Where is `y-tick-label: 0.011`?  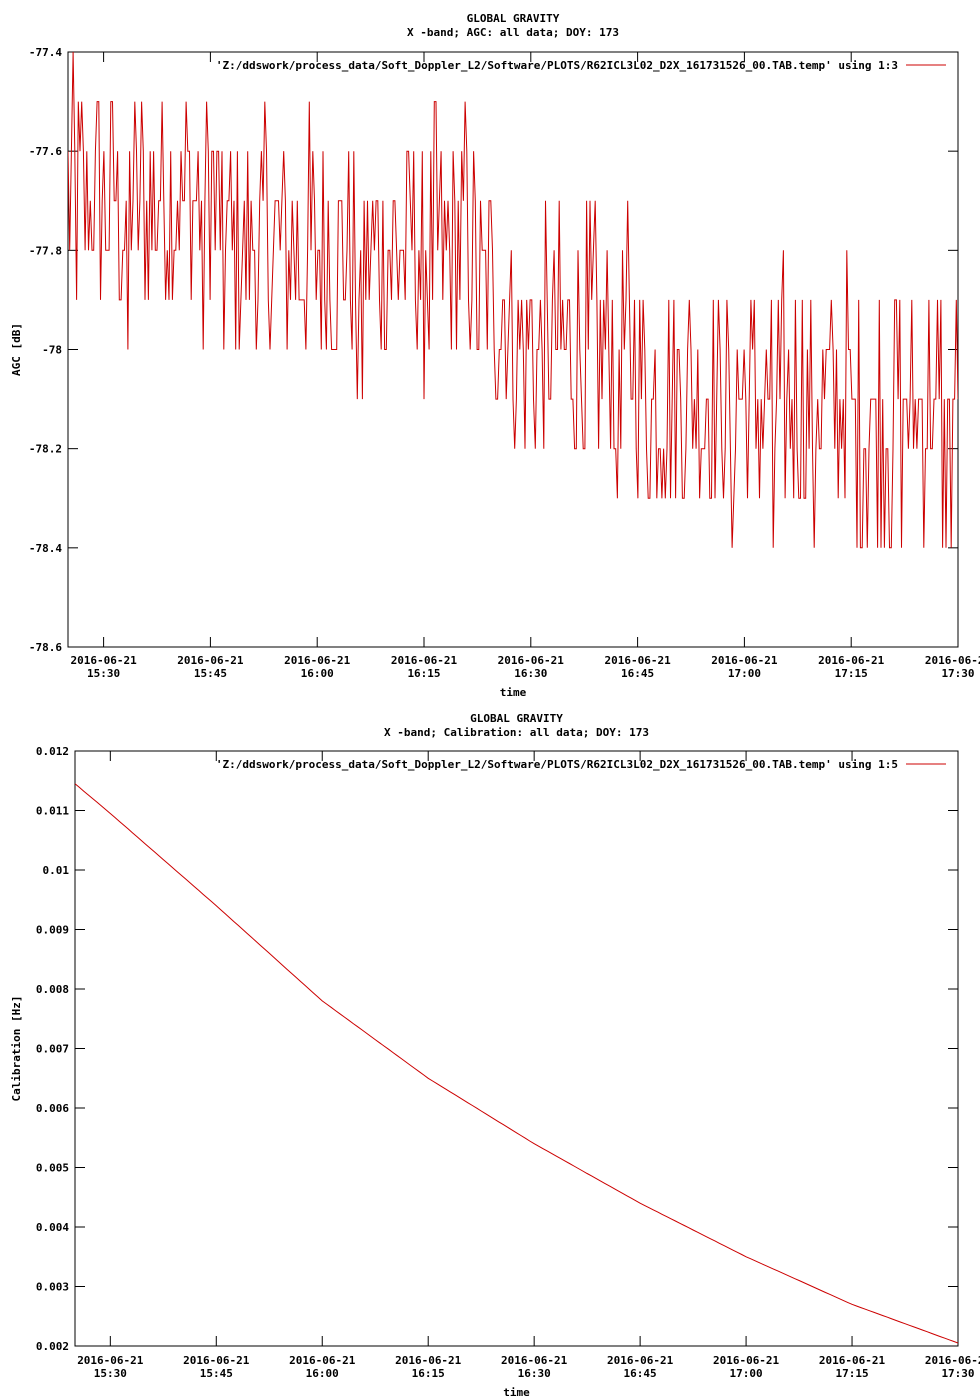
y-tick-label: 0.011 is located at coordinates (52, 811).